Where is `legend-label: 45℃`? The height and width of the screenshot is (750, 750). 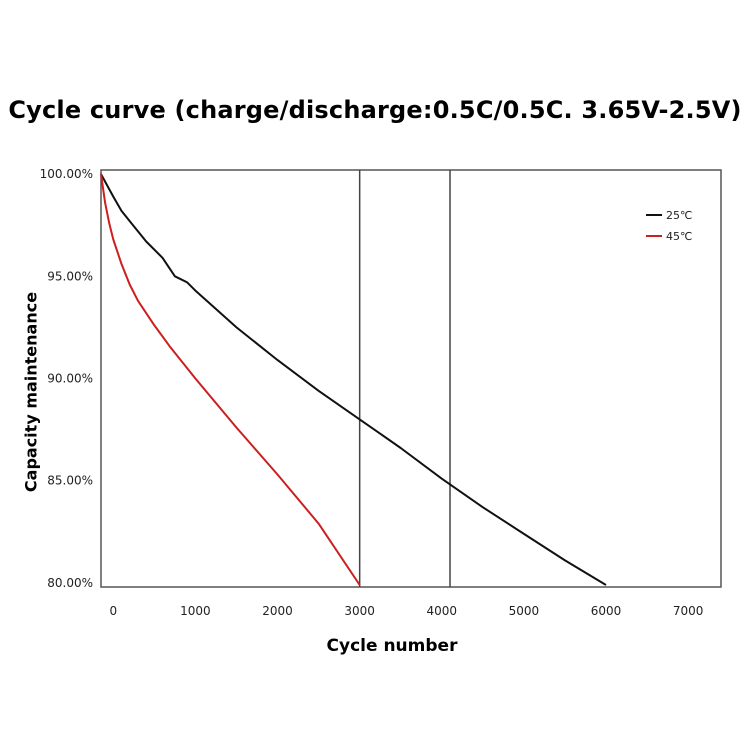 legend-label: 45℃ is located at coordinates (679, 236).